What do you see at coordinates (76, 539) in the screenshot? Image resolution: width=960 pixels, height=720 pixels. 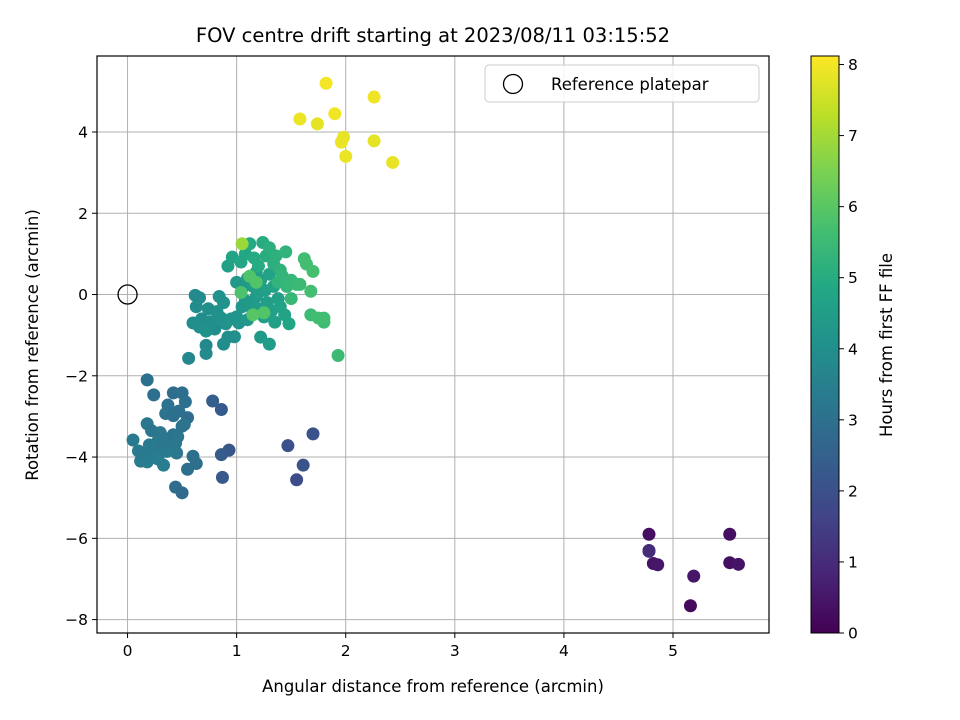 I see `y-tick-label: −6` at bounding box center [76, 539].